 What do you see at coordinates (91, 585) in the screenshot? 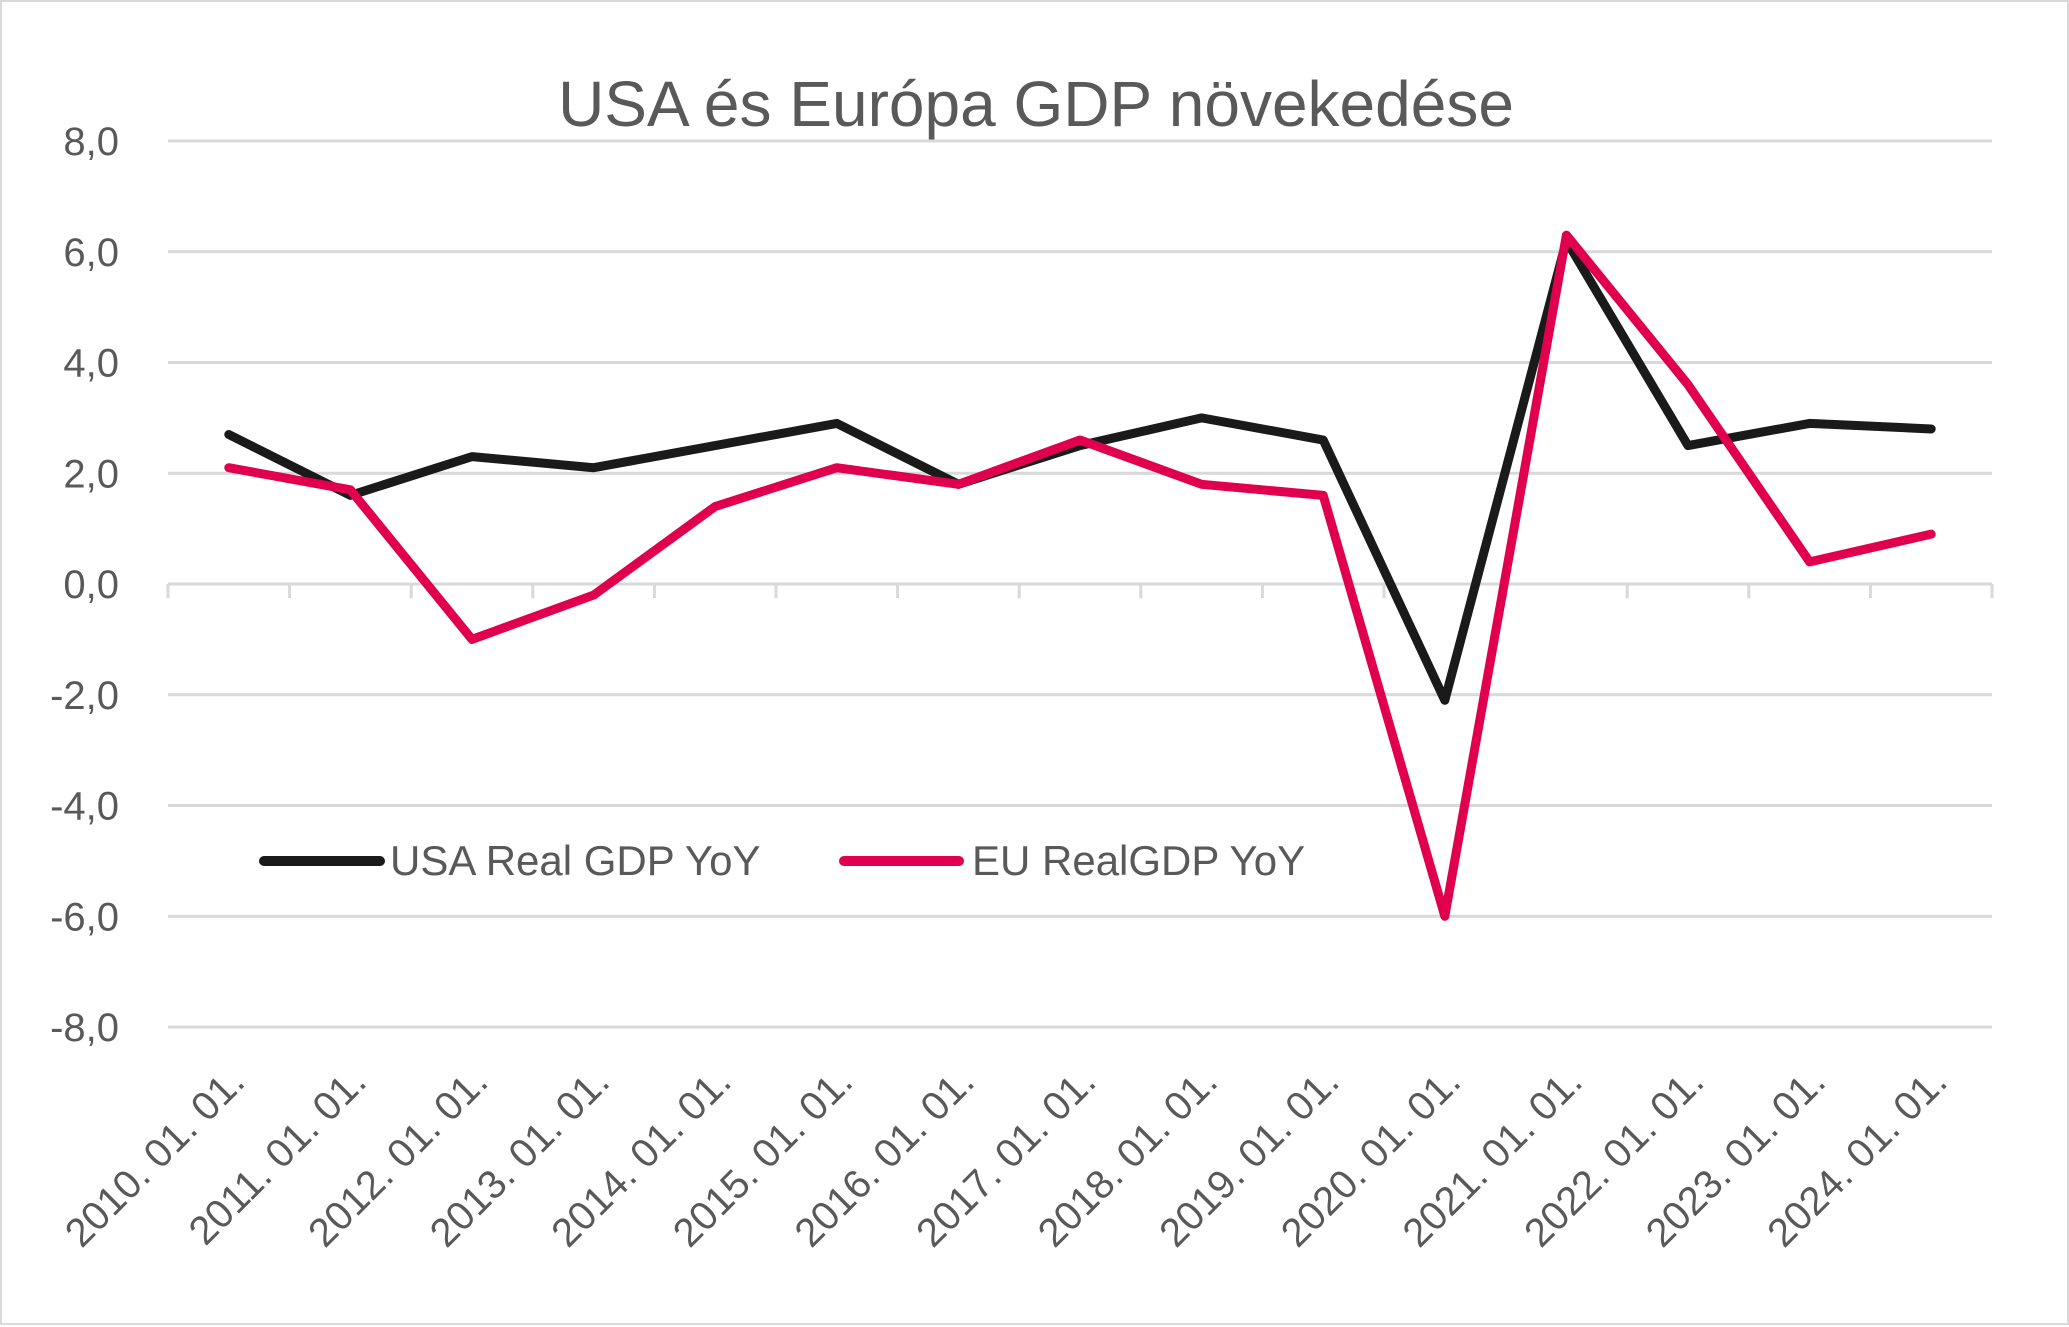
I see `y-tick-label: 0,0` at bounding box center [91, 585].